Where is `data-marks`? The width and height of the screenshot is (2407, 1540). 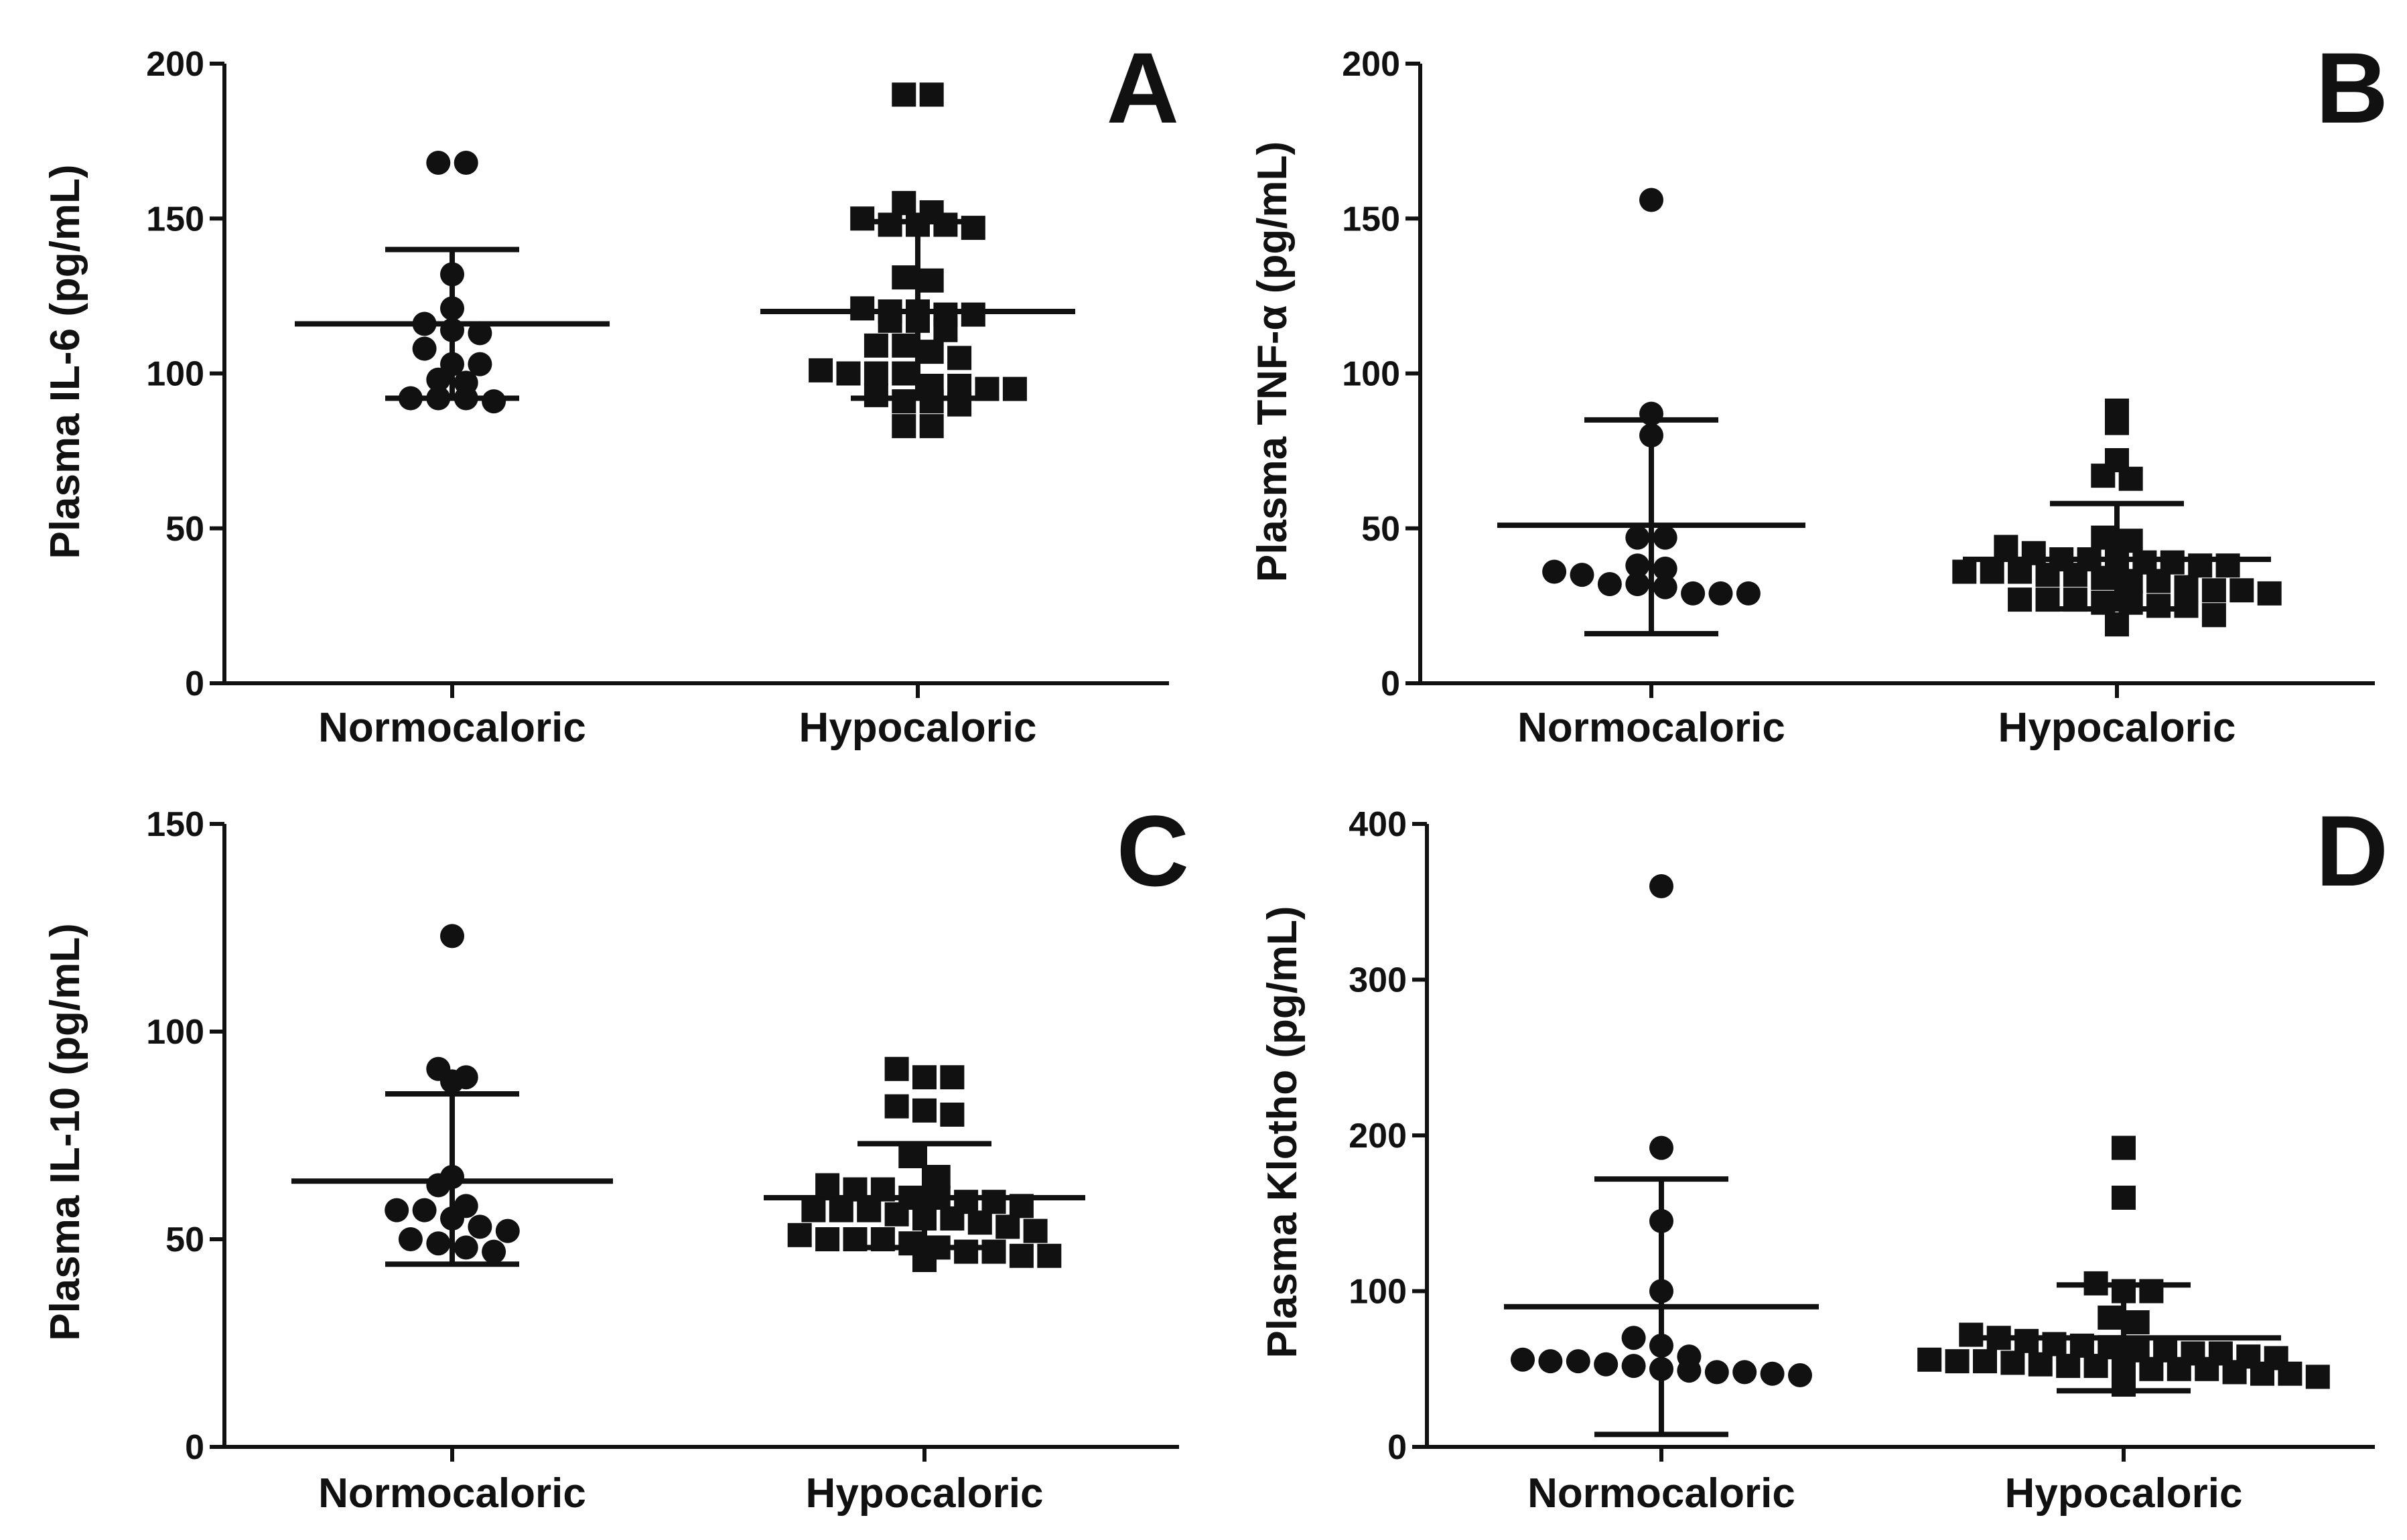
data-marks is located at coordinates (685, 261).